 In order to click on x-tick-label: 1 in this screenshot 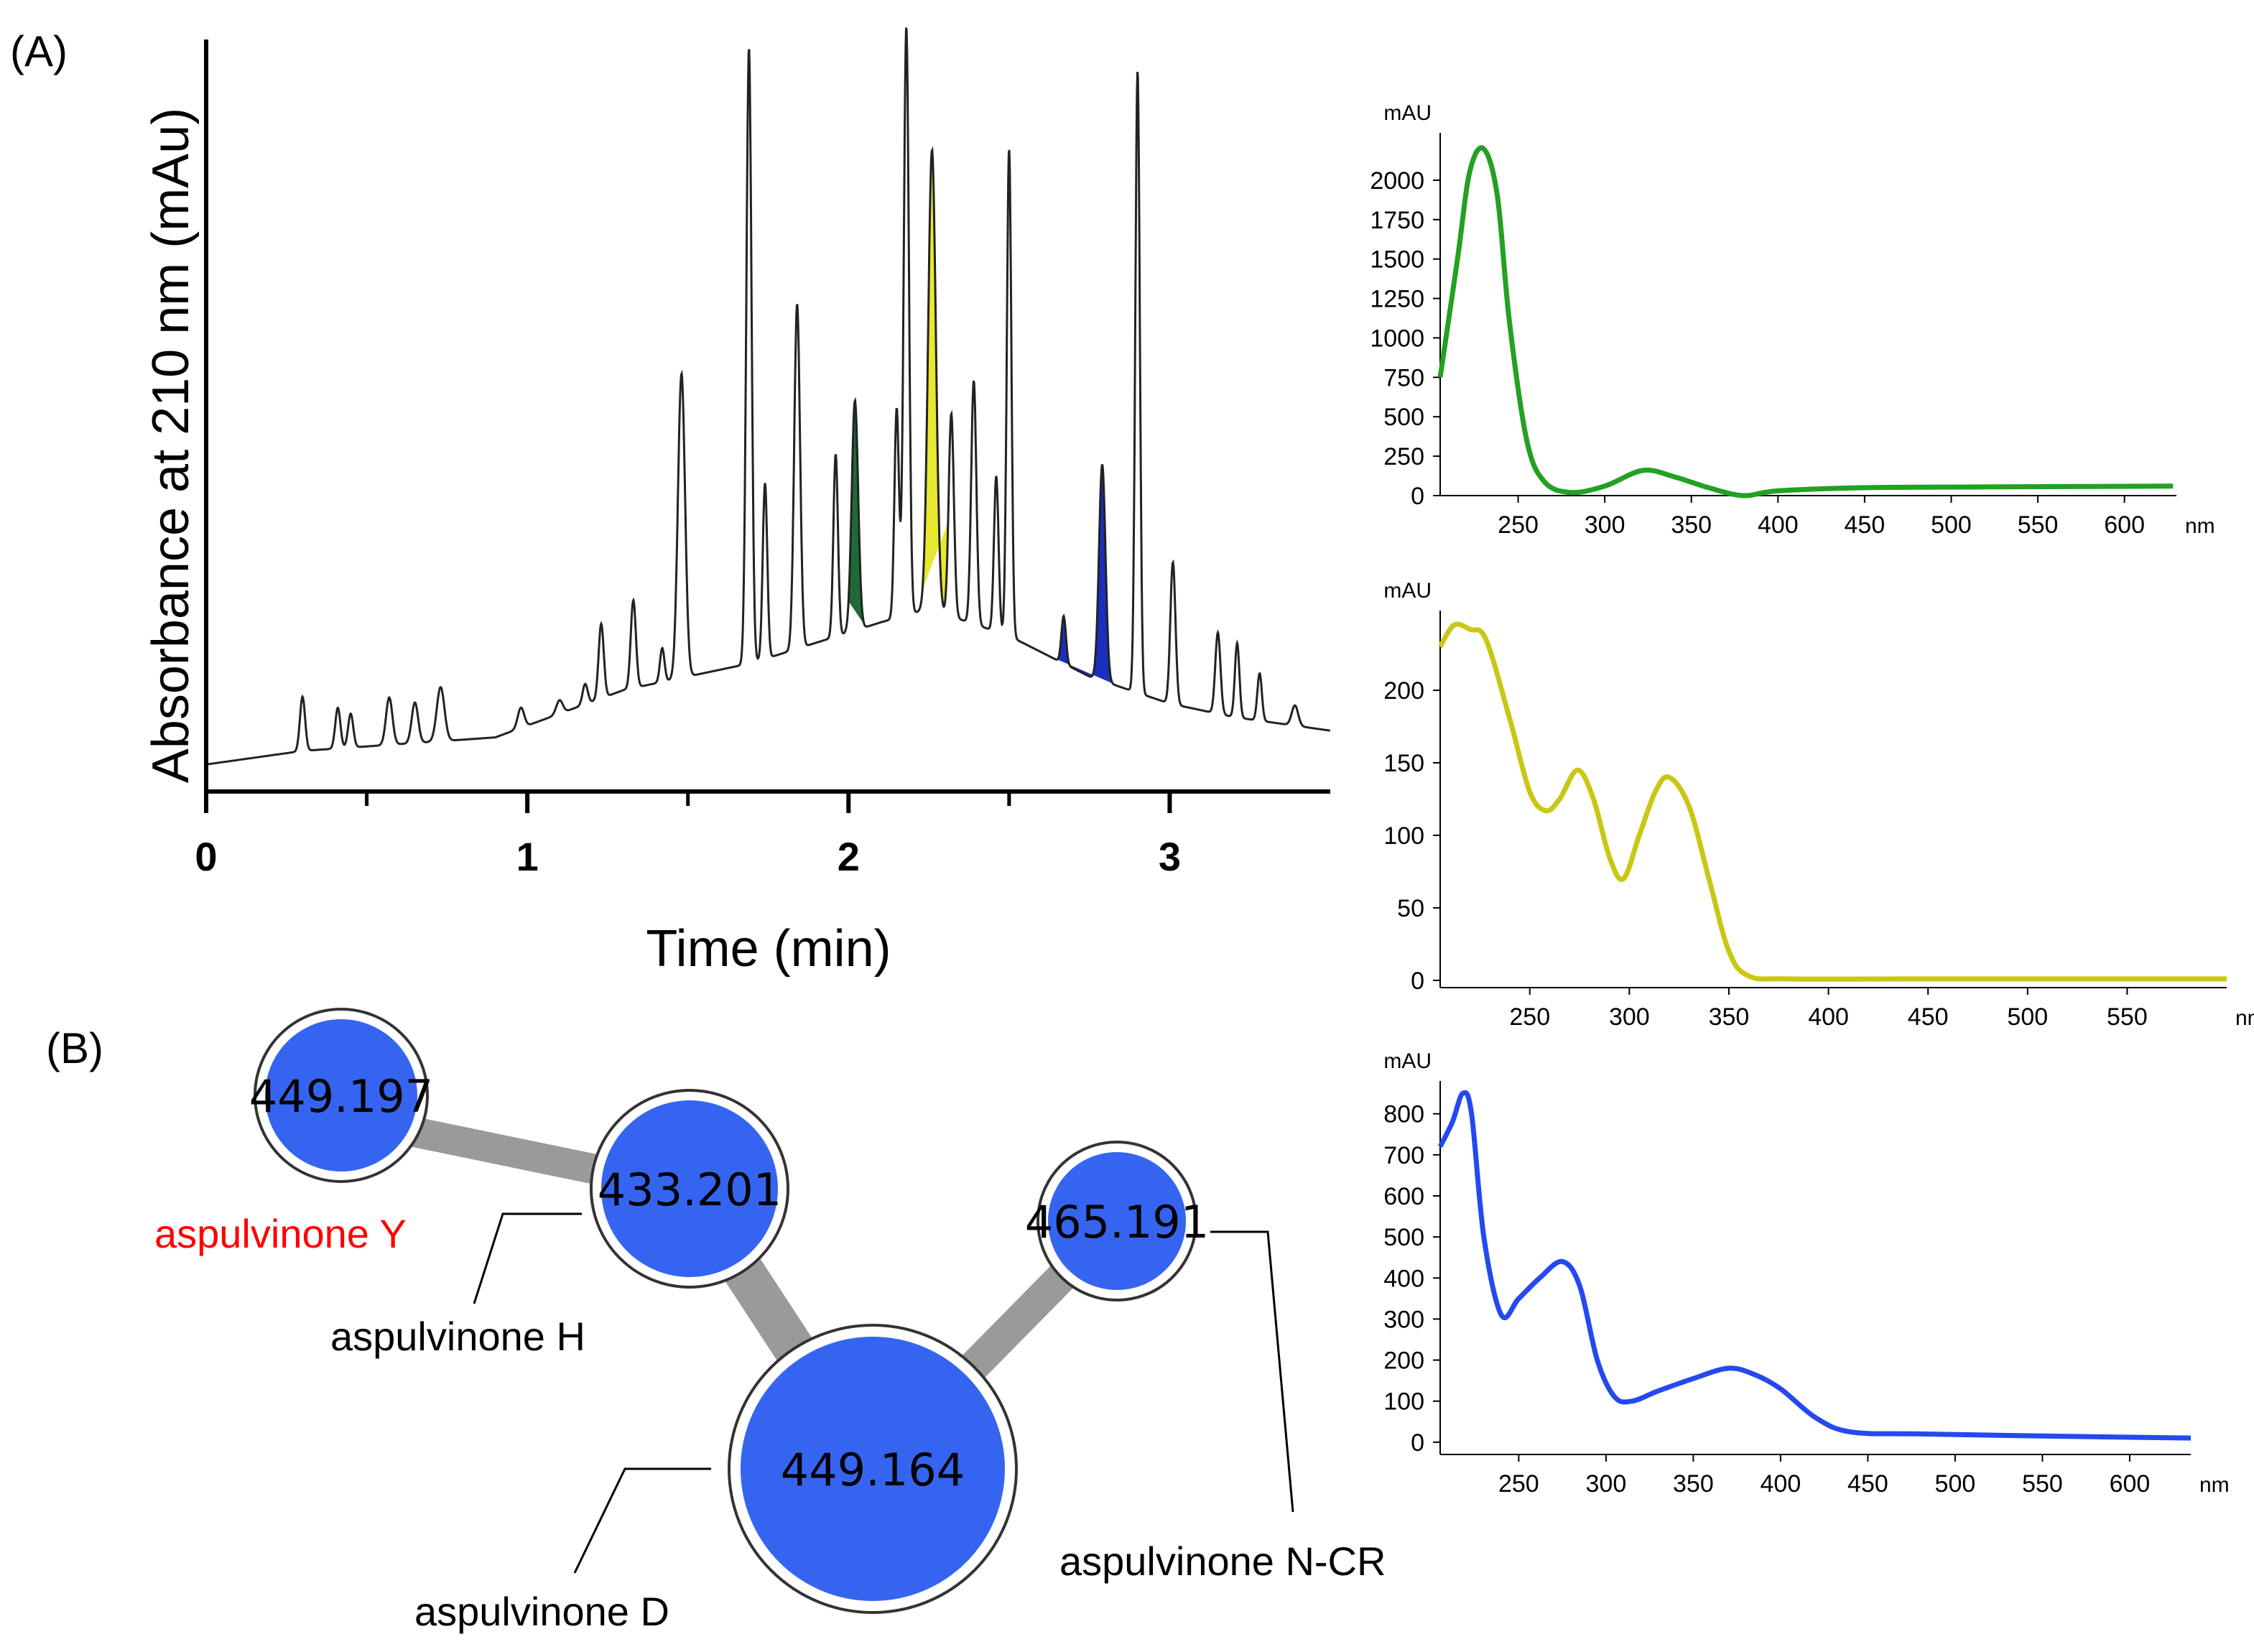, I will do `click(527, 857)`.